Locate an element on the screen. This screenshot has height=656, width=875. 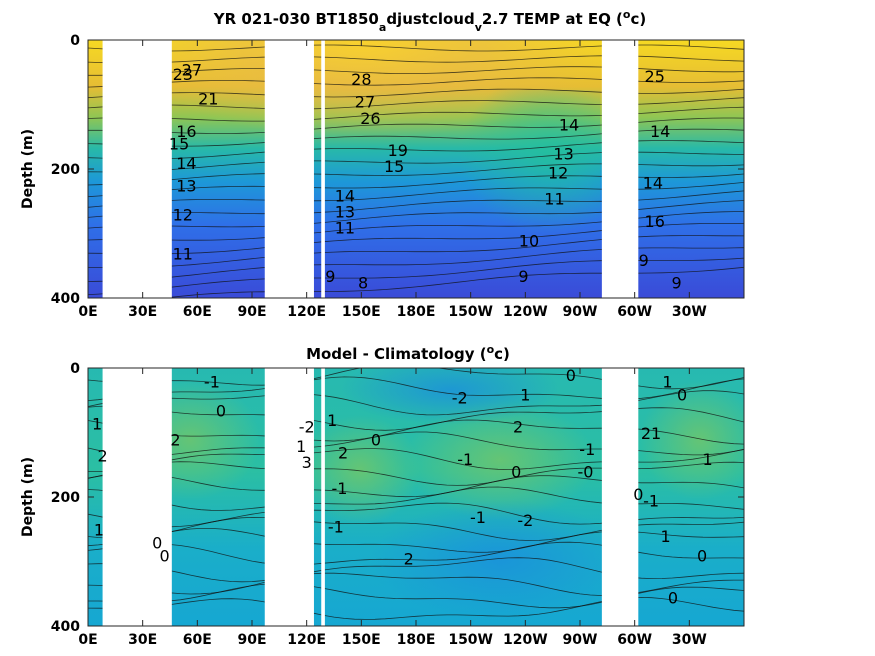
x-tick-label: 150W is located at coordinates (470, 312).